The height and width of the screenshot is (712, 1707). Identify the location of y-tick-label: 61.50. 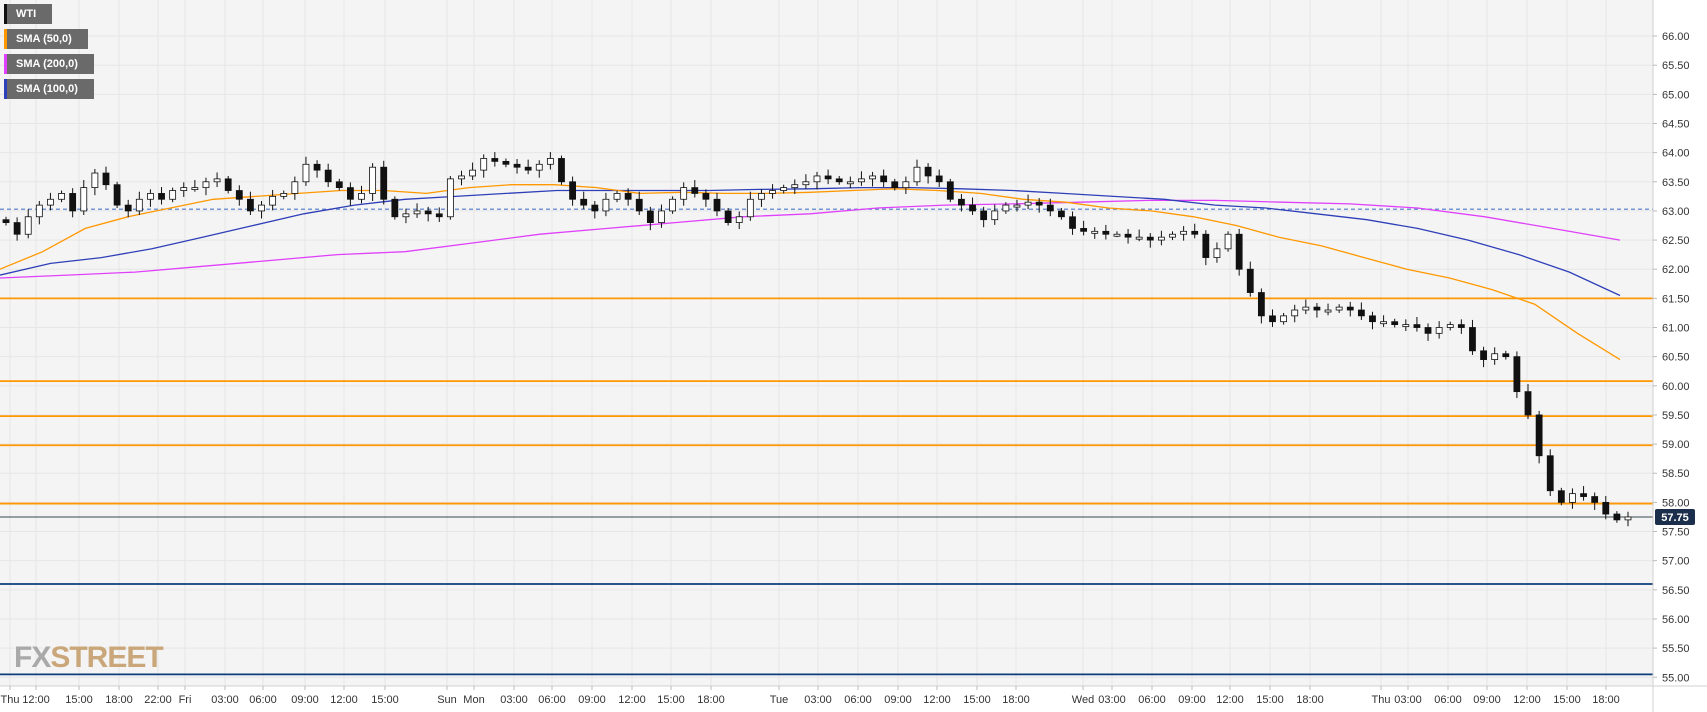
(1676, 299).